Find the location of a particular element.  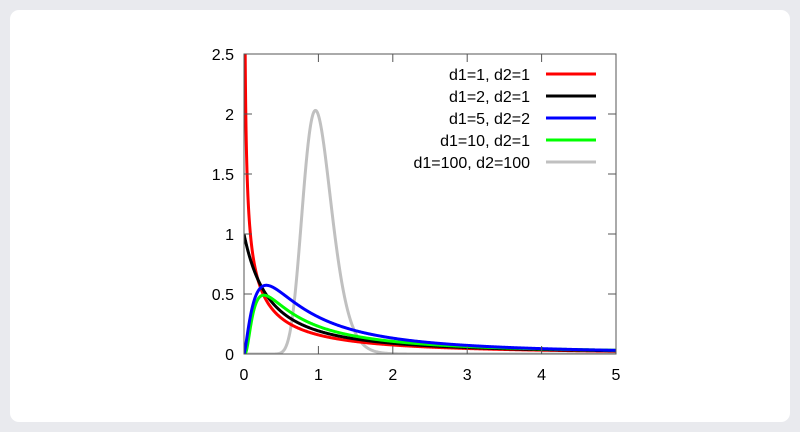

series-line is located at coordinates (430, 318).